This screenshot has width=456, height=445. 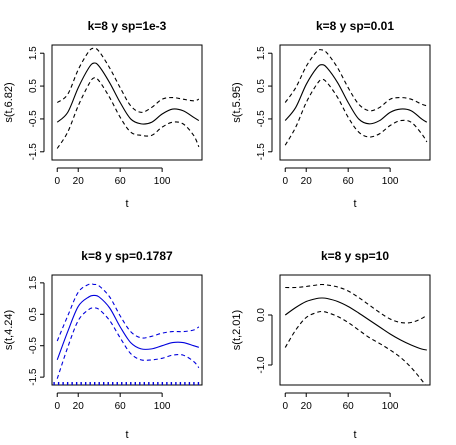 I want to click on y-tick-label: -1.0, so click(x=261, y=365).